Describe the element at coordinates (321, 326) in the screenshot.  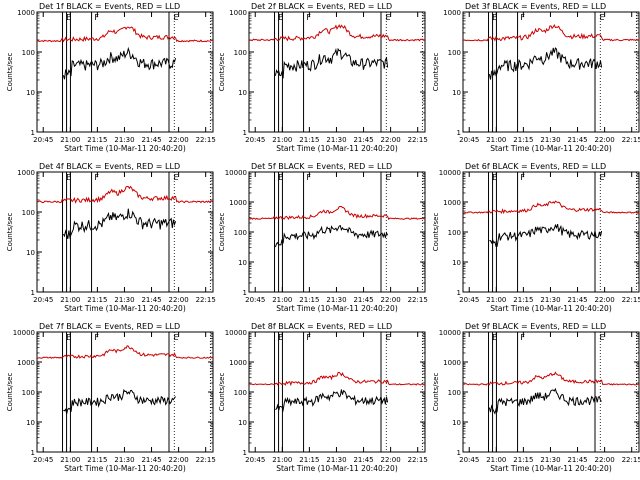
I see `panel-title: Det 8f BLACK = Events, RED = LLD` at that location.